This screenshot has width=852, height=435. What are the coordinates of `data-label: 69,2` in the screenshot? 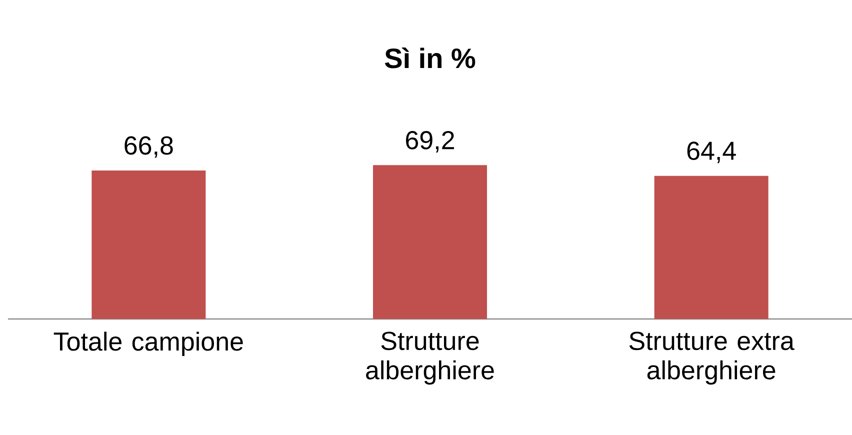 It's located at (430, 141).